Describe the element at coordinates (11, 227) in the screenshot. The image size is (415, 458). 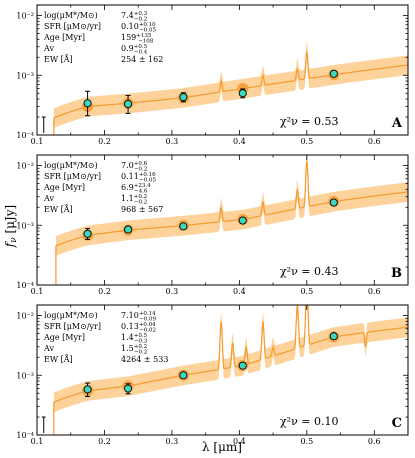
I see `figure-ylabel: fν [μJy]` at that location.